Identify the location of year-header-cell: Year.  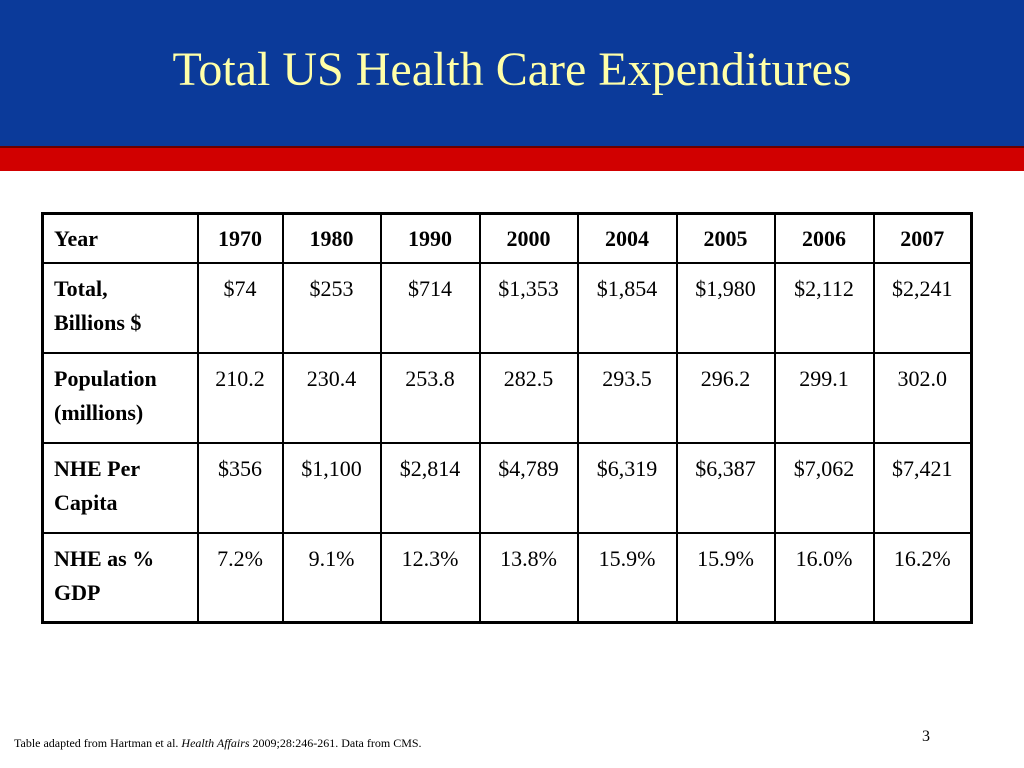
(120, 238).